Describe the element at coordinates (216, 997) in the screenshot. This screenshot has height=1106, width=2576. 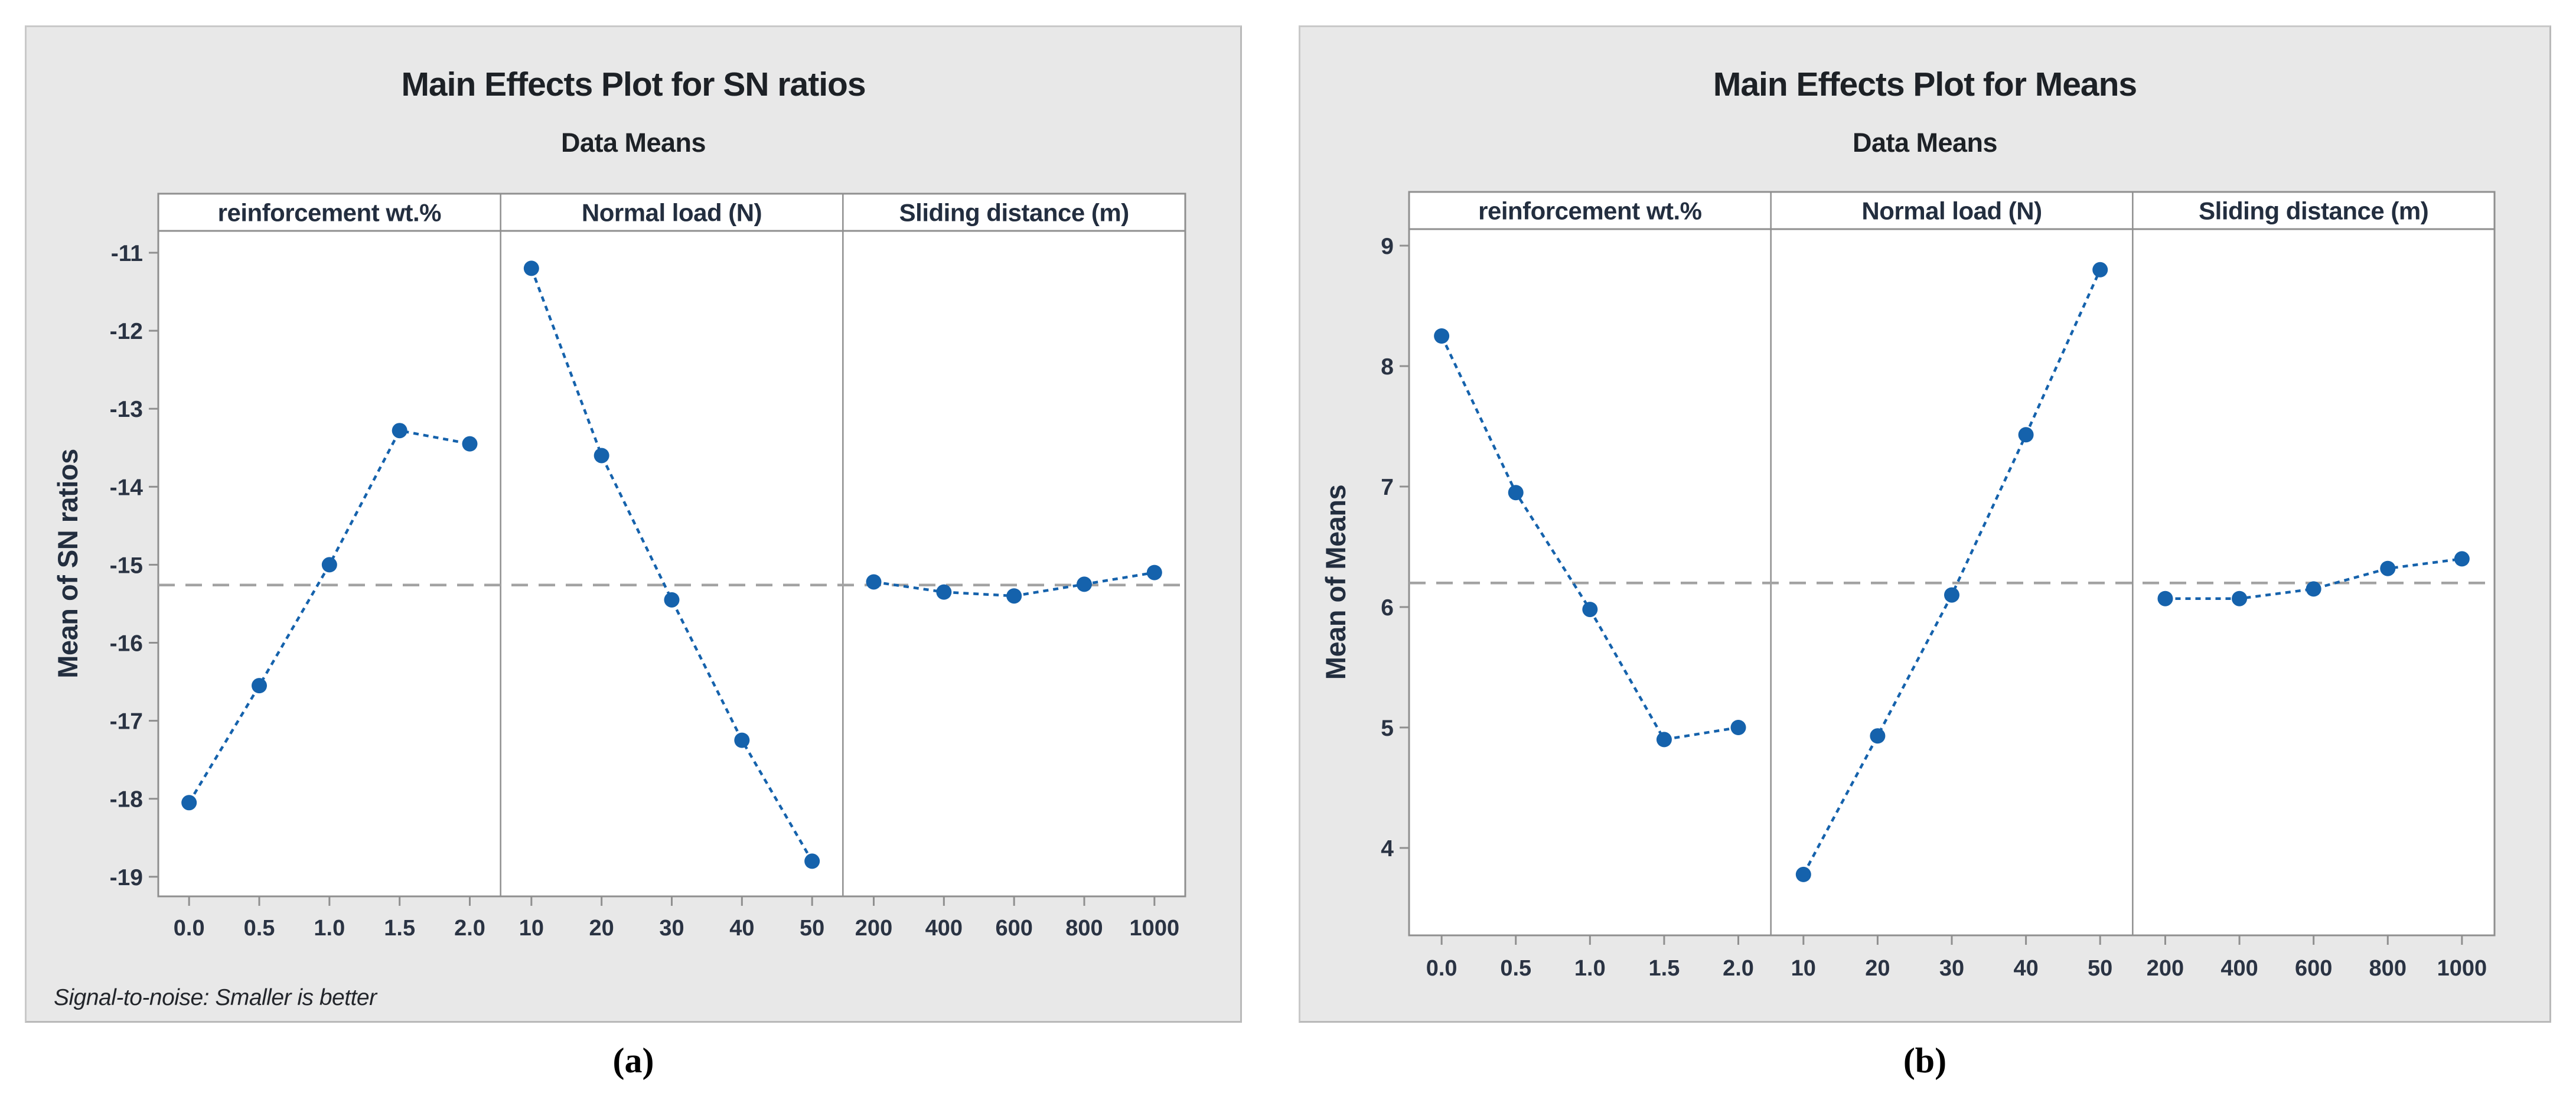
I see `sn-footnote: Signal-to-noise: Smaller is better` at that location.